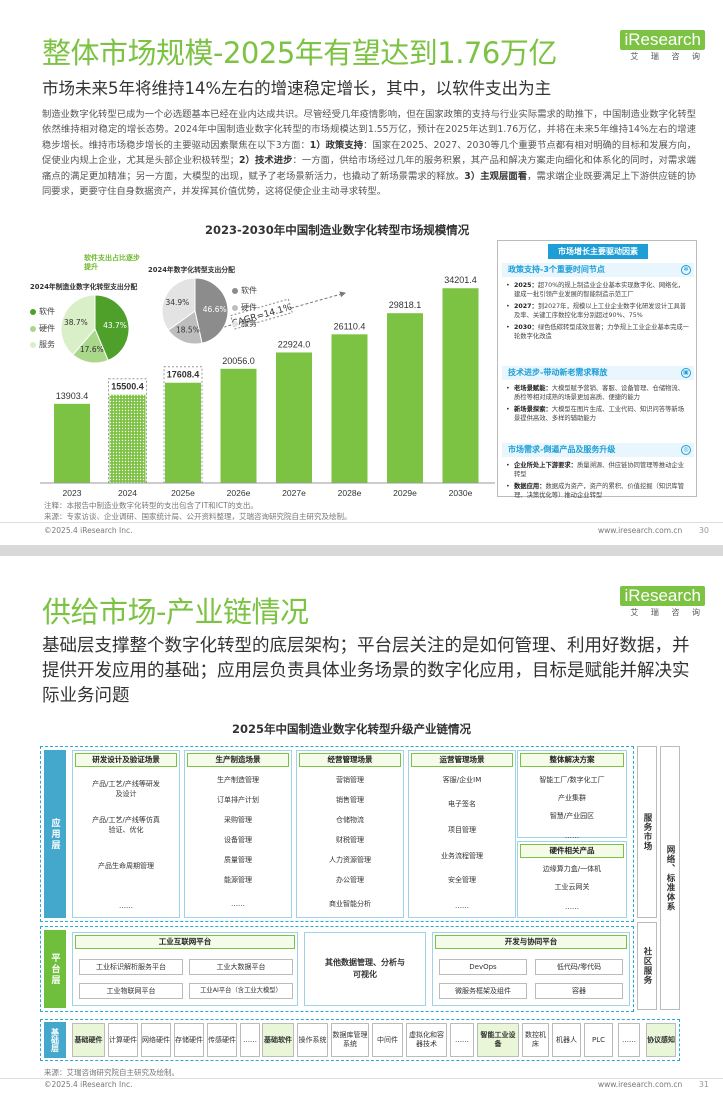 The height and width of the screenshot is (1099, 723). I want to click on drivers-header: 市场增长主要驱动因素, so click(598, 251).